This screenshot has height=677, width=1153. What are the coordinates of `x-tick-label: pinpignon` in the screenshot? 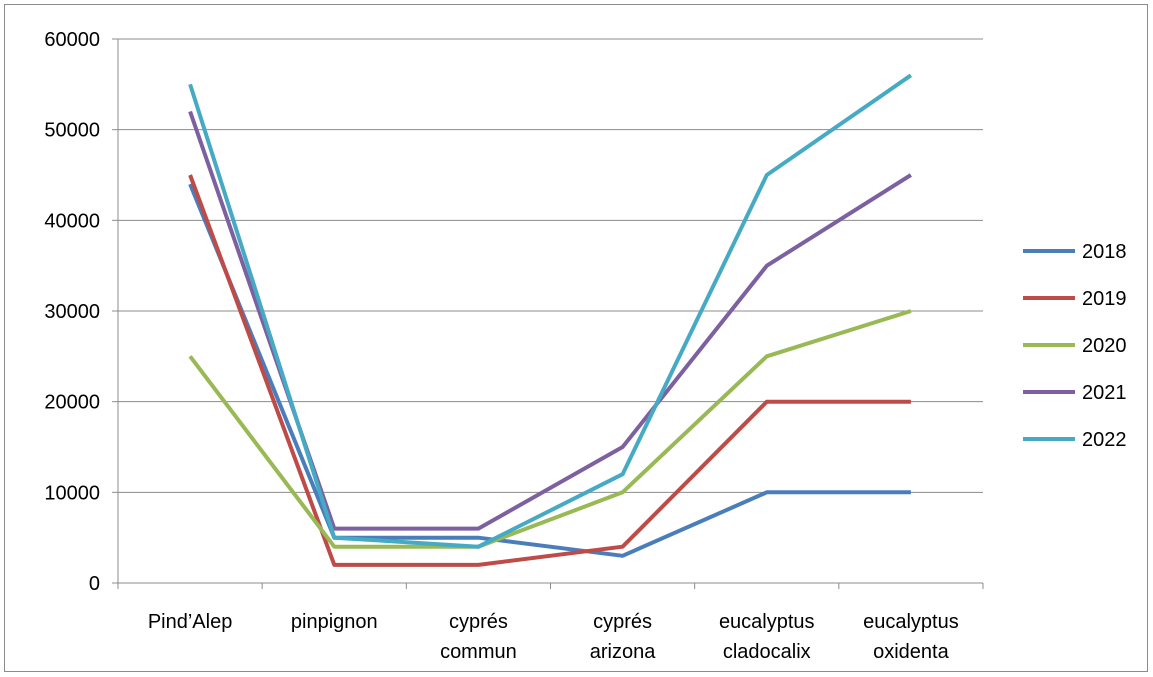 It's located at (334, 622).